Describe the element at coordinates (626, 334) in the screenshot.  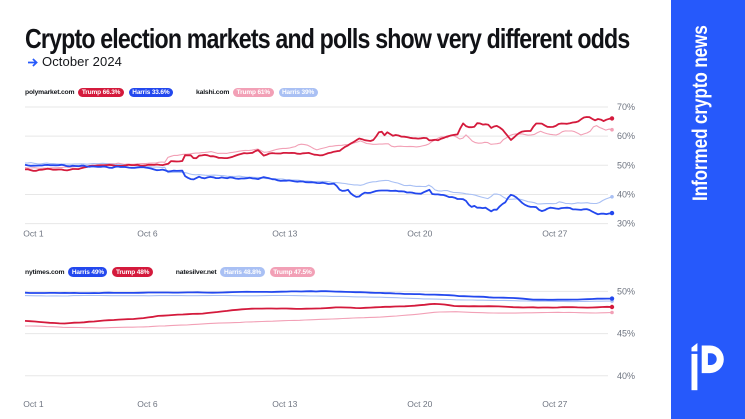
I see `svg-text: 45%` at that location.